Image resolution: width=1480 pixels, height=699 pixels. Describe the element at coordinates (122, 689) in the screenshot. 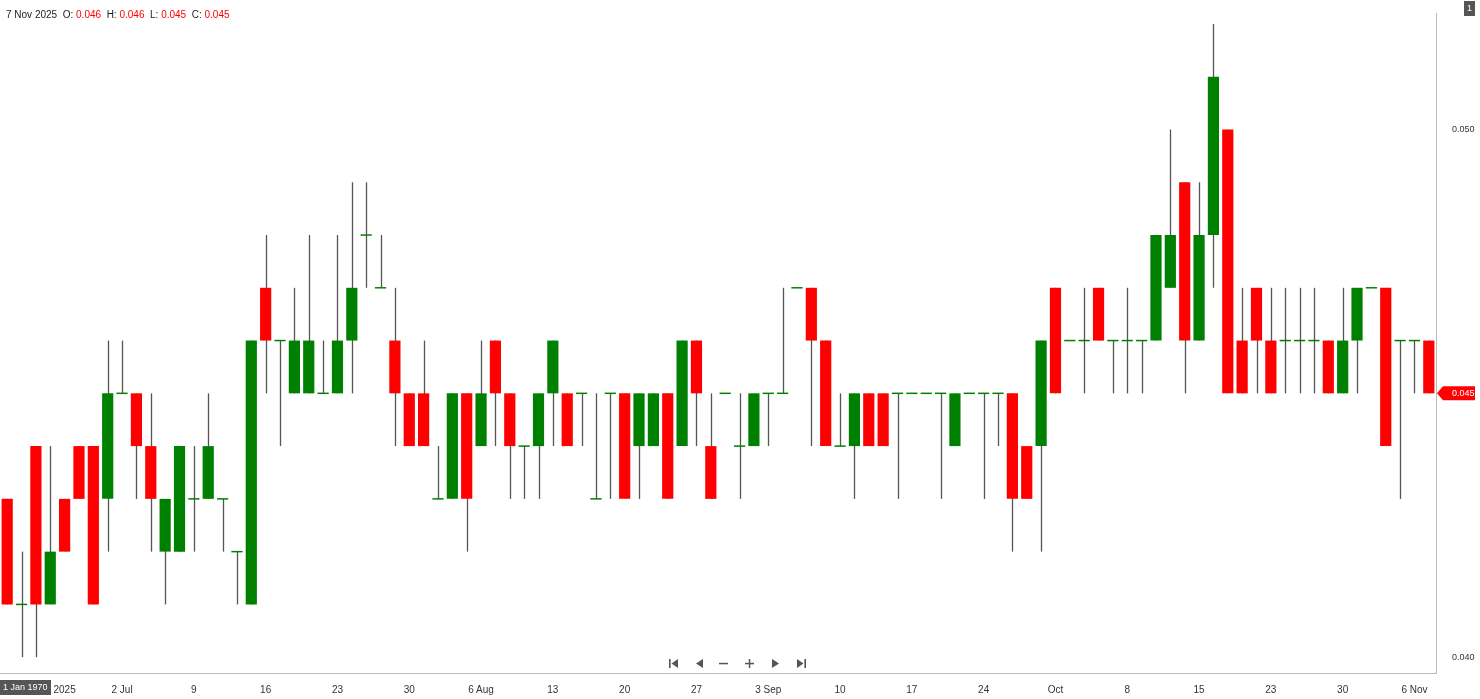

I see `x-tick-label: 2 Jul` at that location.